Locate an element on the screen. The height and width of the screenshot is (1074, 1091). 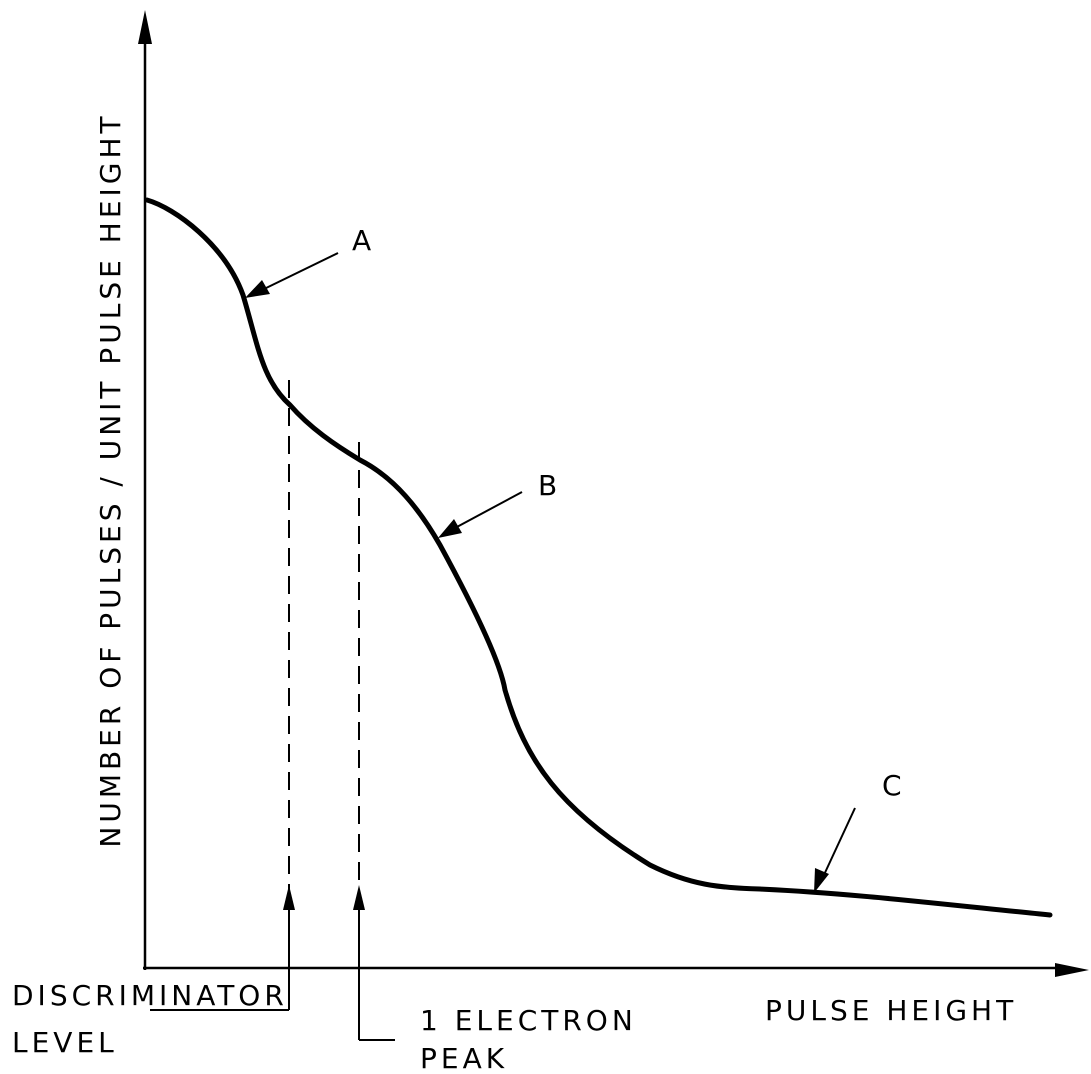
x-axis-label: PULSE HEIGHT is located at coordinates (891, 1010).